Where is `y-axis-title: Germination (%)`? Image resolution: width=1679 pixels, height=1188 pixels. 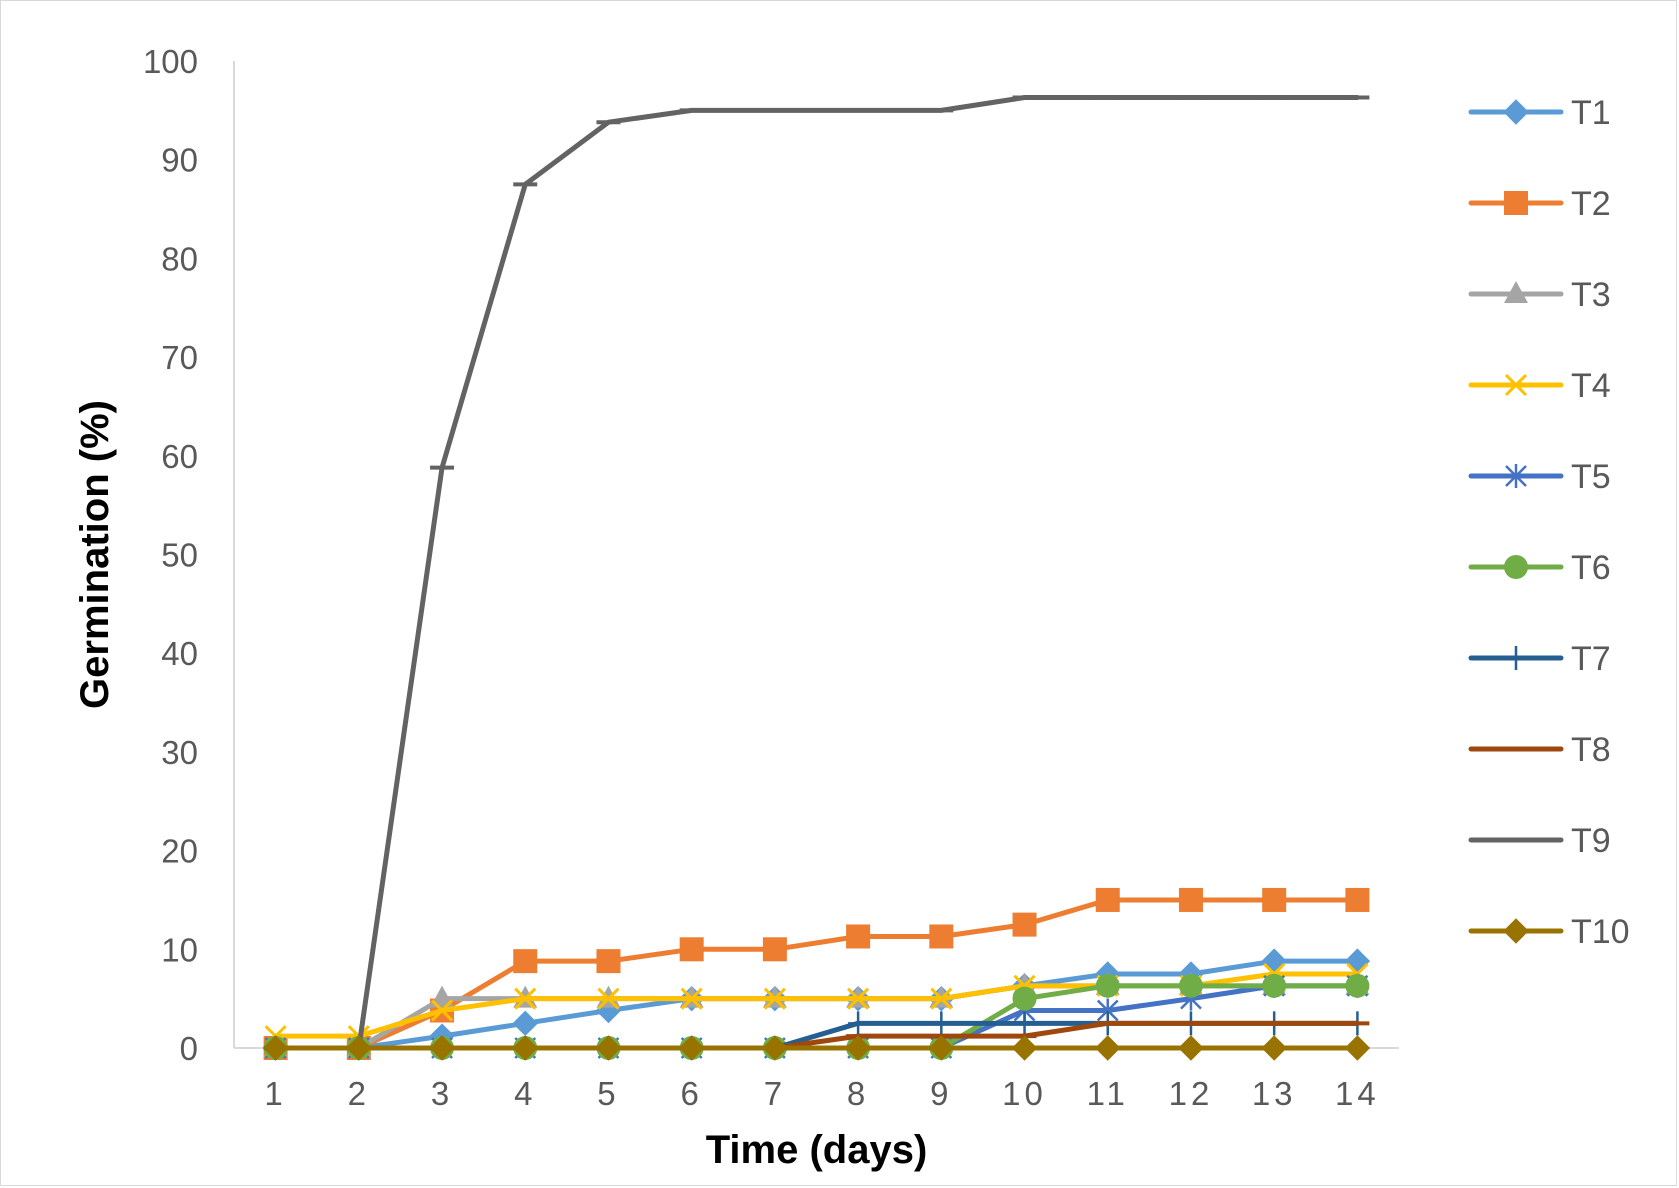 y-axis-title: Germination (%) is located at coordinates (95, 554).